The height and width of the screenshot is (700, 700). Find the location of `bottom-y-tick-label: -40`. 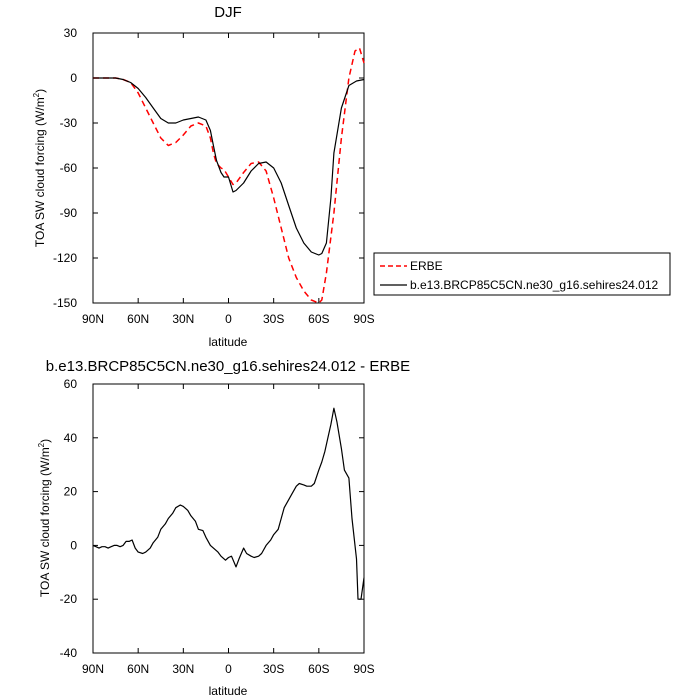

bottom-y-tick-label: -40 is located at coordinates (69, 653).